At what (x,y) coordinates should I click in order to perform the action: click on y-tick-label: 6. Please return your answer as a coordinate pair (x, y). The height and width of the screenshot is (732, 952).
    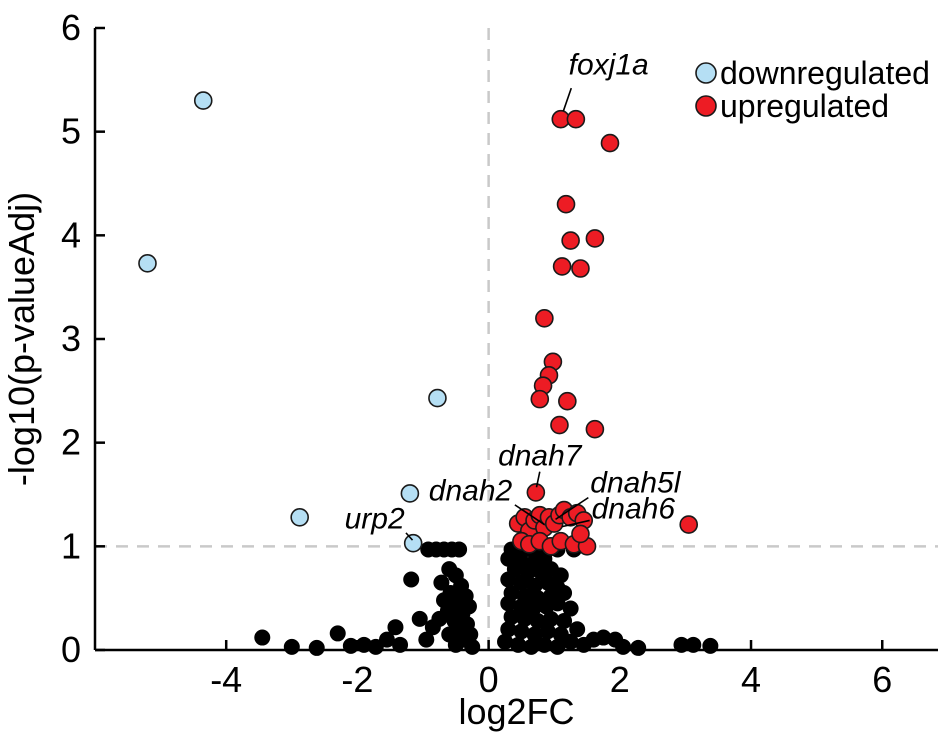
    Looking at the image, I should click on (71, 27).